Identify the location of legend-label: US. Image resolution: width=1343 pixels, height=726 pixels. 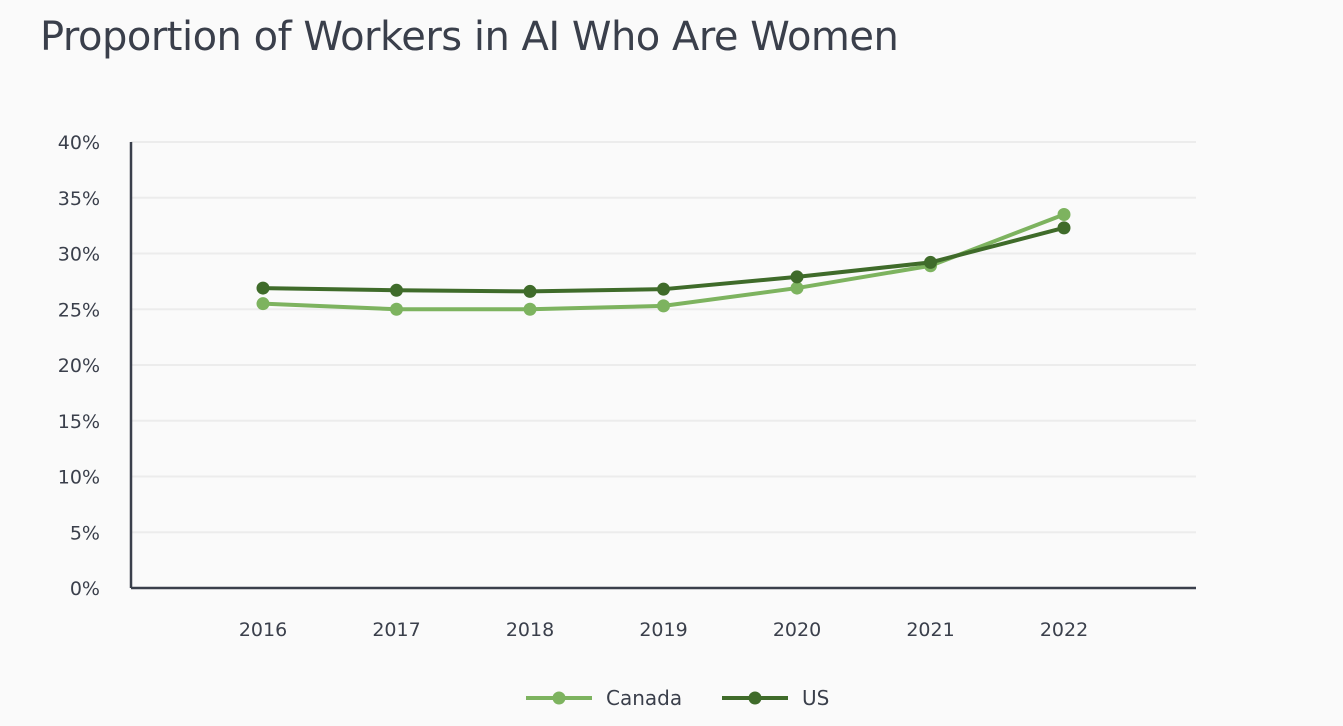
(815, 698).